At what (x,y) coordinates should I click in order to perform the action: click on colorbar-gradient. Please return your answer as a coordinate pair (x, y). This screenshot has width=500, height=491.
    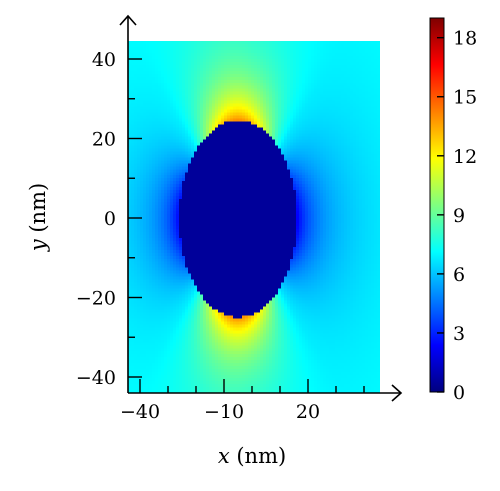
    Looking at the image, I should click on (437, 205).